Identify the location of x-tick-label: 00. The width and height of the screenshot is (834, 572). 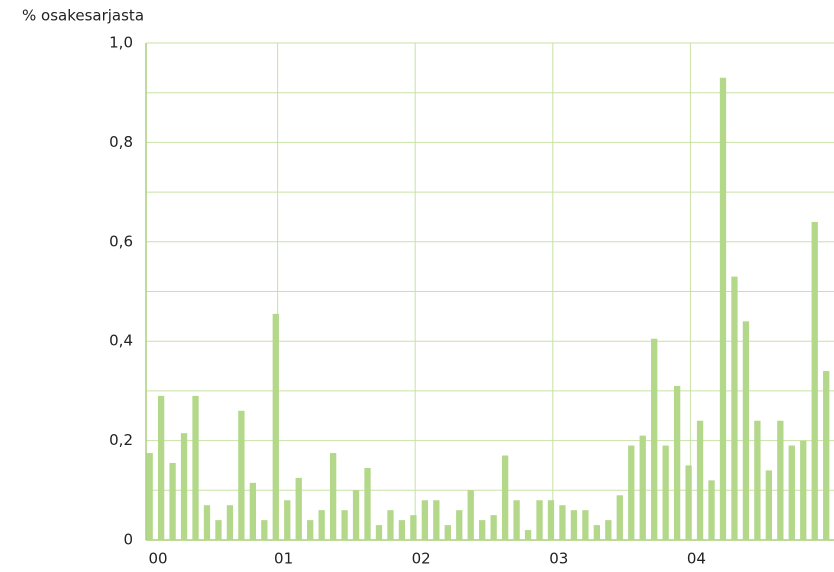
(157, 559).